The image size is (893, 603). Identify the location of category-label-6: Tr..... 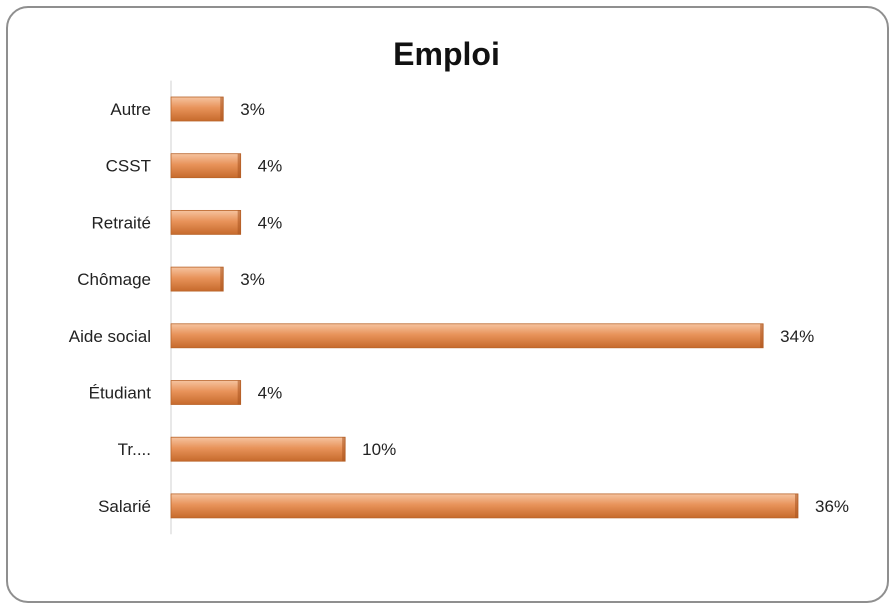
(134, 449).